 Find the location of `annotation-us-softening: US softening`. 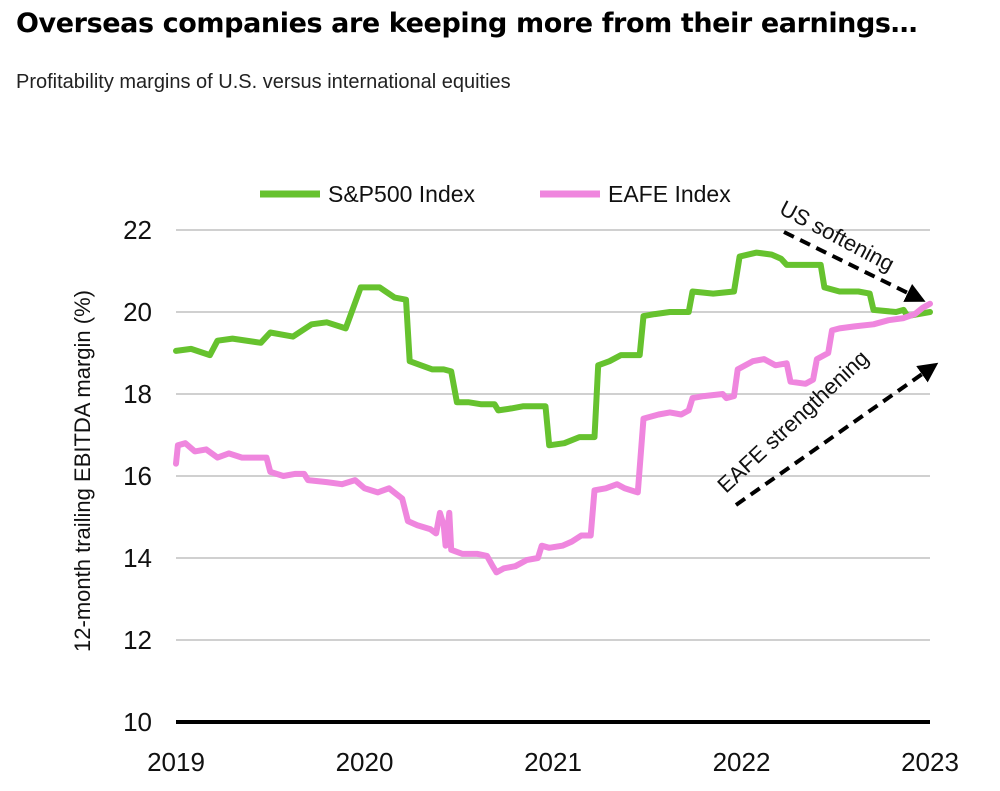

annotation-us-softening: US softening is located at coordinates (851, 248).